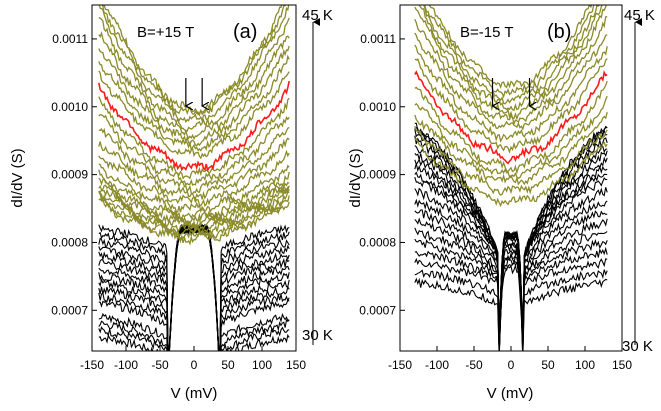 Image resolution: width=661 pixels, height=411 pixels. I want to click on field-label-a: B=+15 T, so click(165, 32).